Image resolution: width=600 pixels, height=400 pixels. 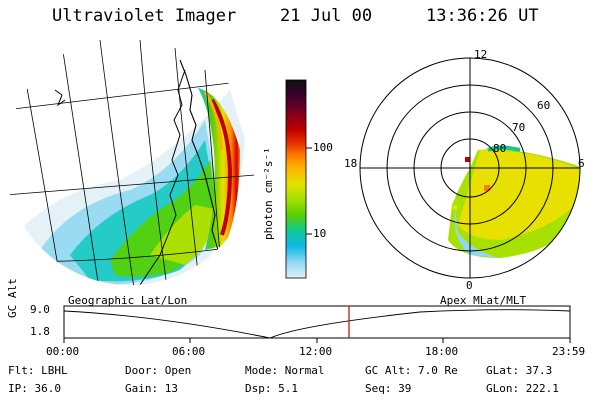 What do you see at coordinates (469, 285) in the screenshot?
I see `mlt-label-0: 0` at bounding box center [469, 285].